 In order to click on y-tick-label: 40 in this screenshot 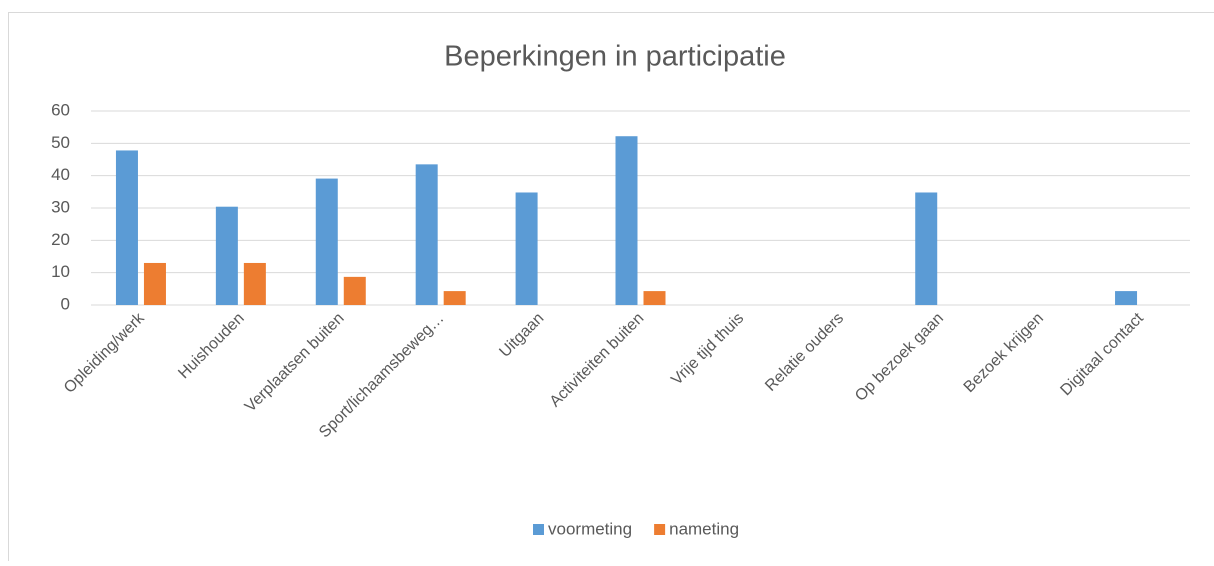, I will do `click(60, 174)`.